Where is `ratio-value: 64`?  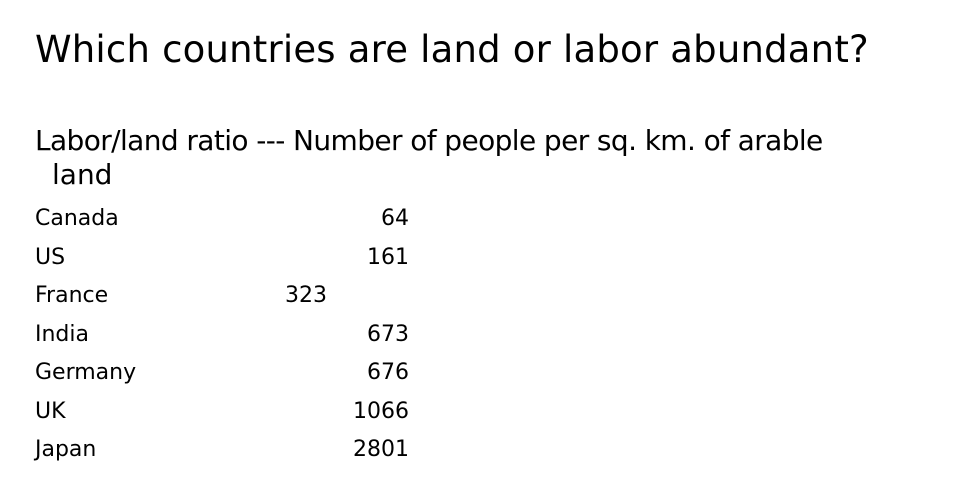
ratio-value: 64 is located at coordinates (395, 218).